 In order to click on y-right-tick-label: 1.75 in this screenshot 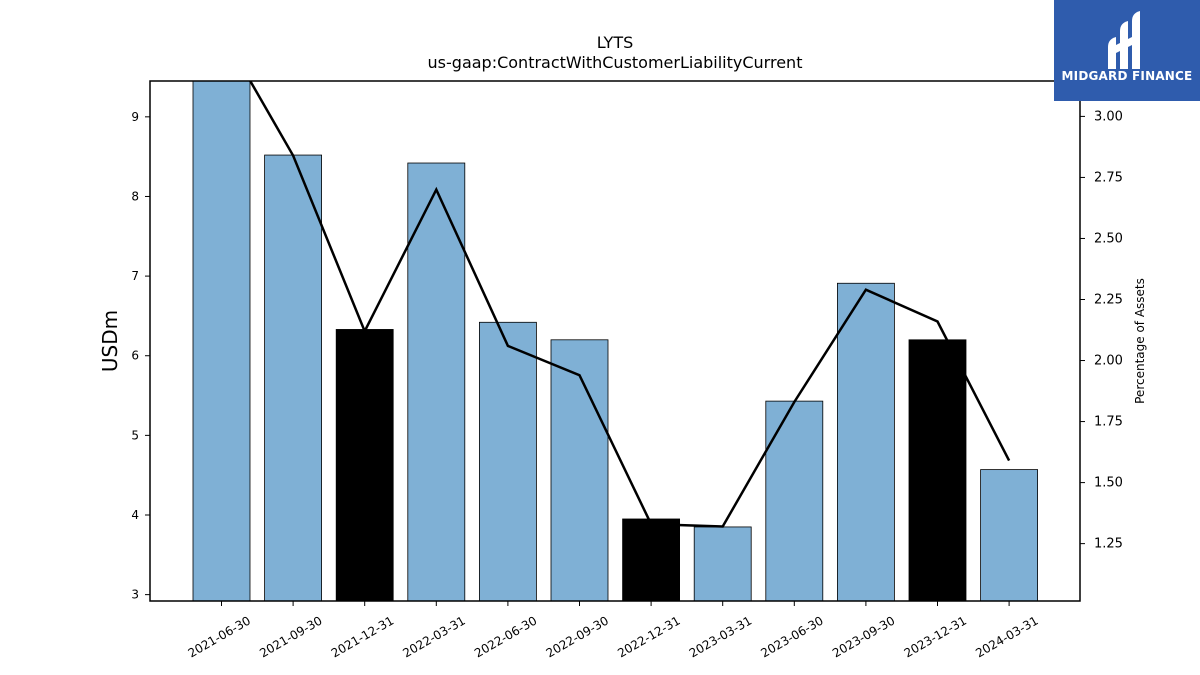, I will do `click(1108, 422)`.